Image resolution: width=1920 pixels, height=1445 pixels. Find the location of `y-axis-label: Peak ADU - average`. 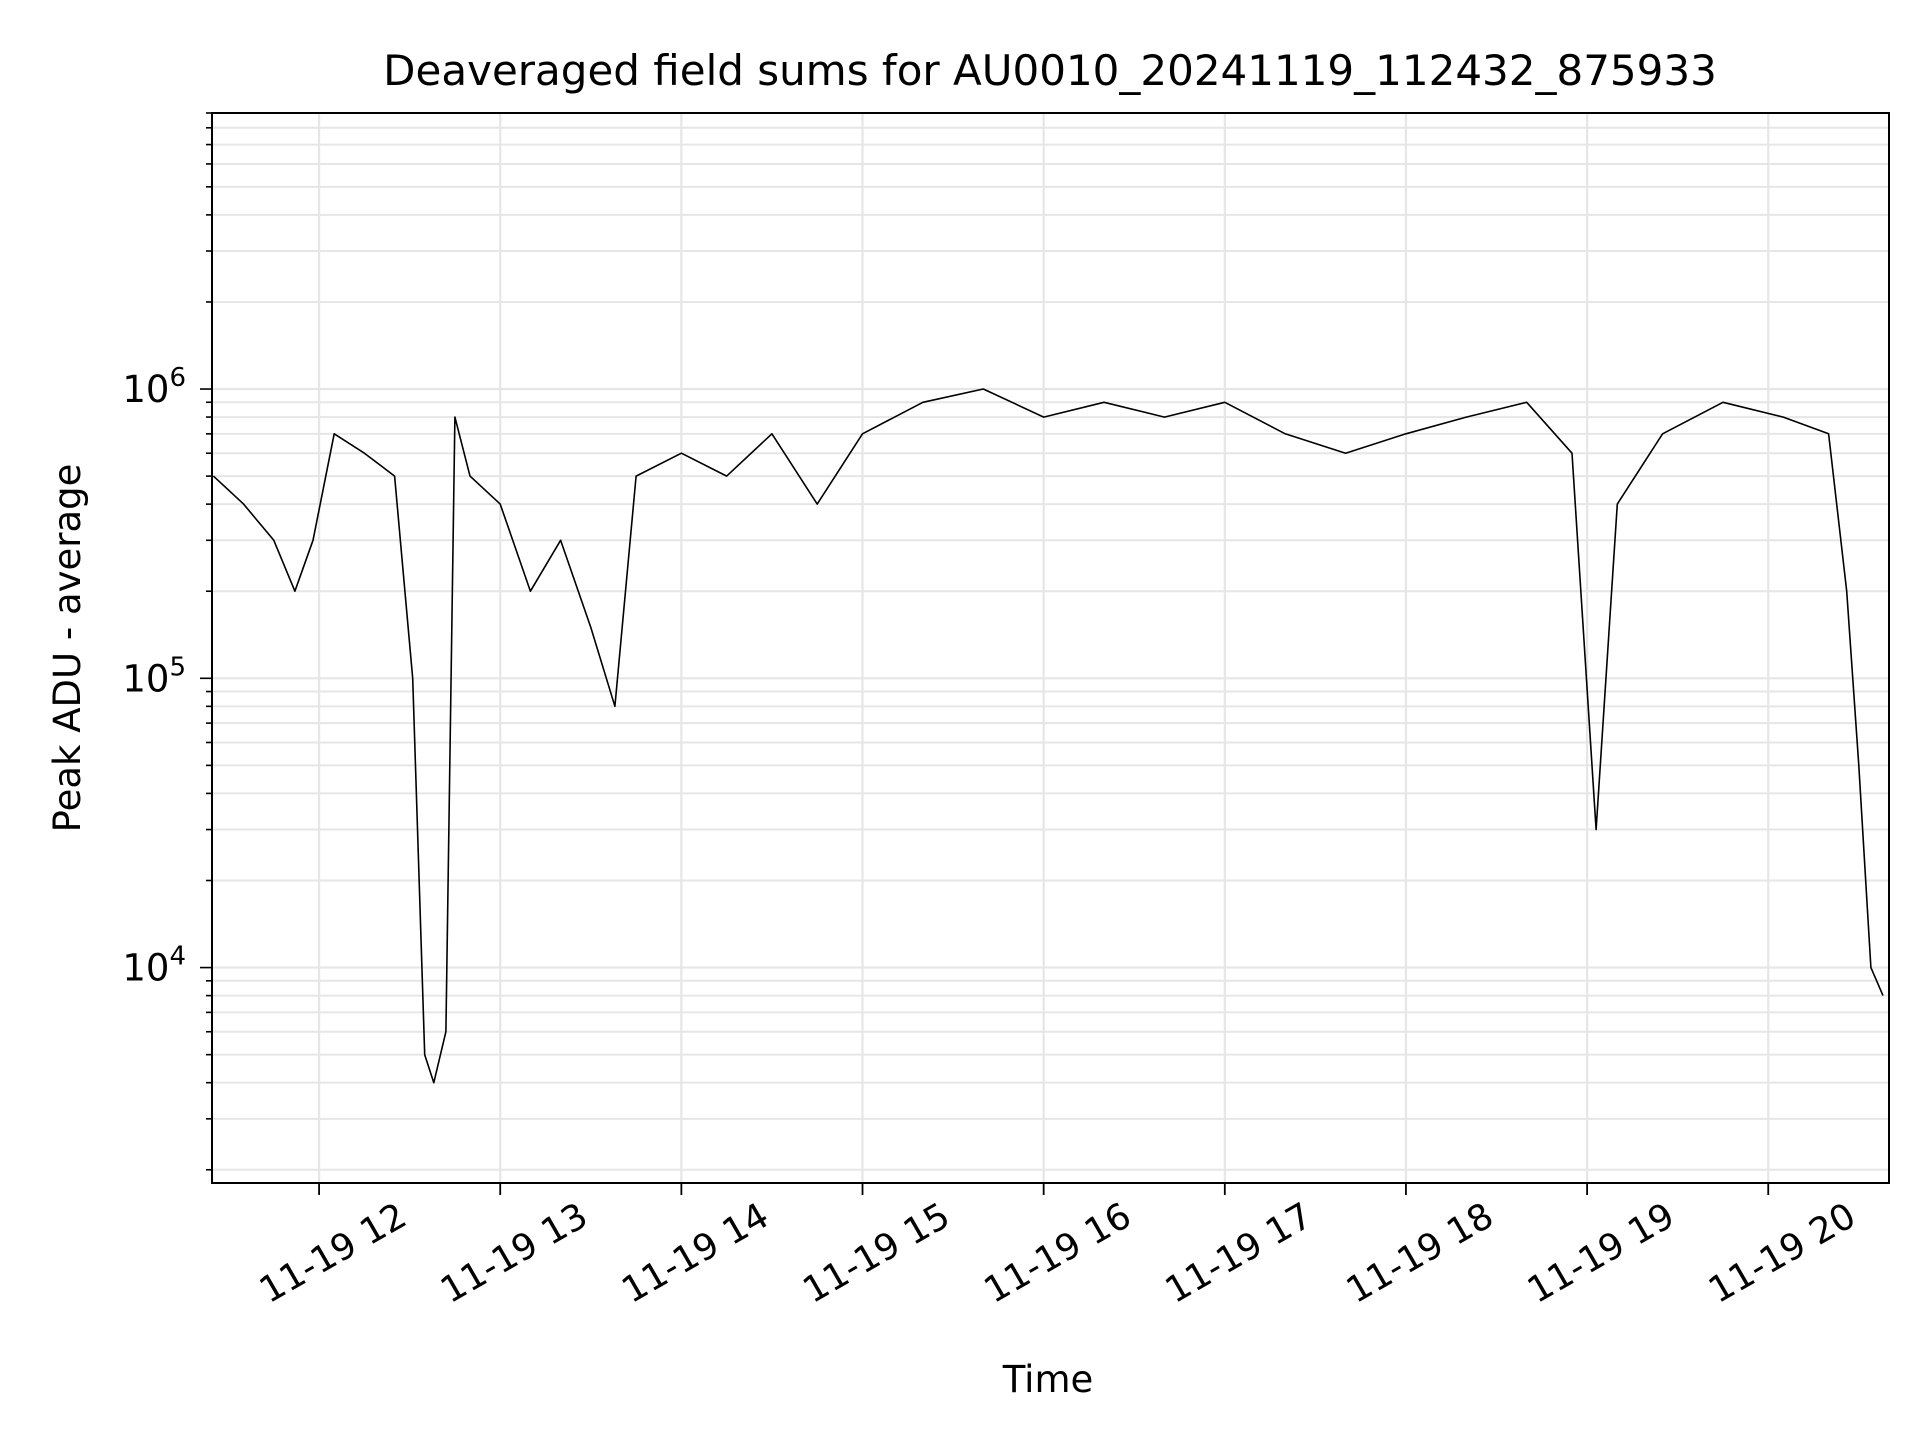

y-axis-label: Peak ADU - average is located at coordinates (67, 648).